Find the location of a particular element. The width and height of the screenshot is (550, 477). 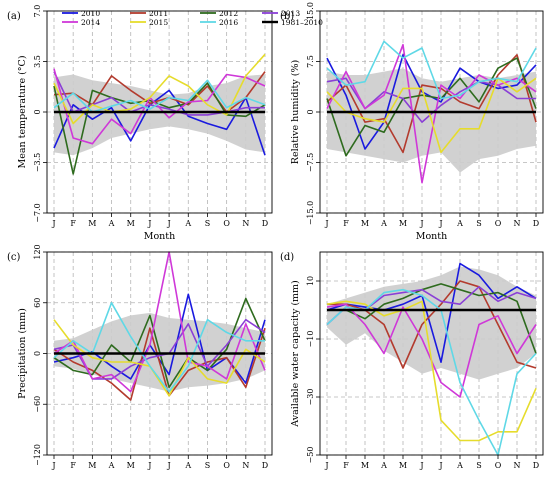

legend-item: 1981–2010 is located at coordinates (292, 22).